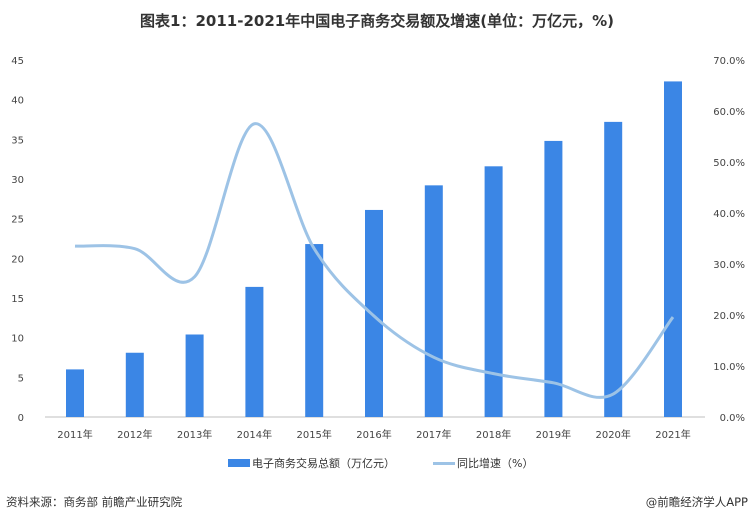 Image resolution: width=754 pixels, height=523 pixels. I want to click on x-tick-label: 2012年, so click(134, 434).